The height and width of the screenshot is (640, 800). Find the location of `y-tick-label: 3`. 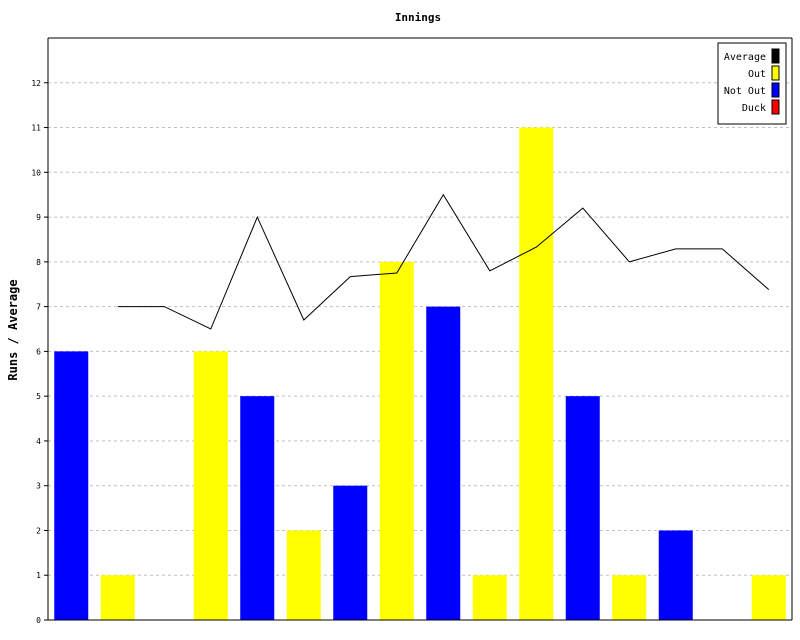

y-tick-label: 3 is located at coordinates (38, 486).